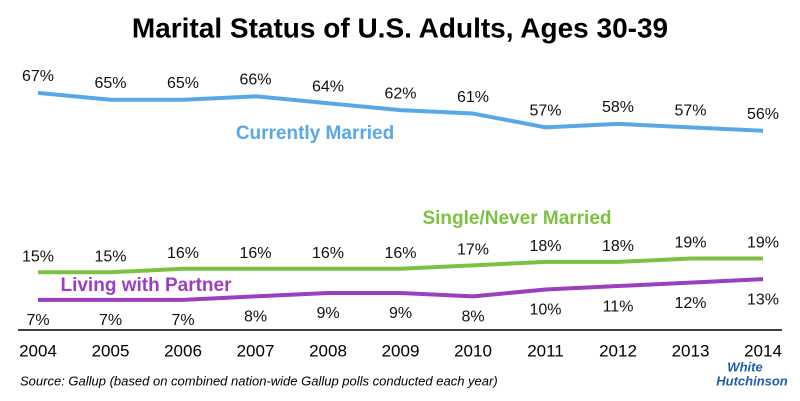  Describe the element at coordinates (328, 350) in the screenshot. I see `x-tick-label: 2008` at that location.